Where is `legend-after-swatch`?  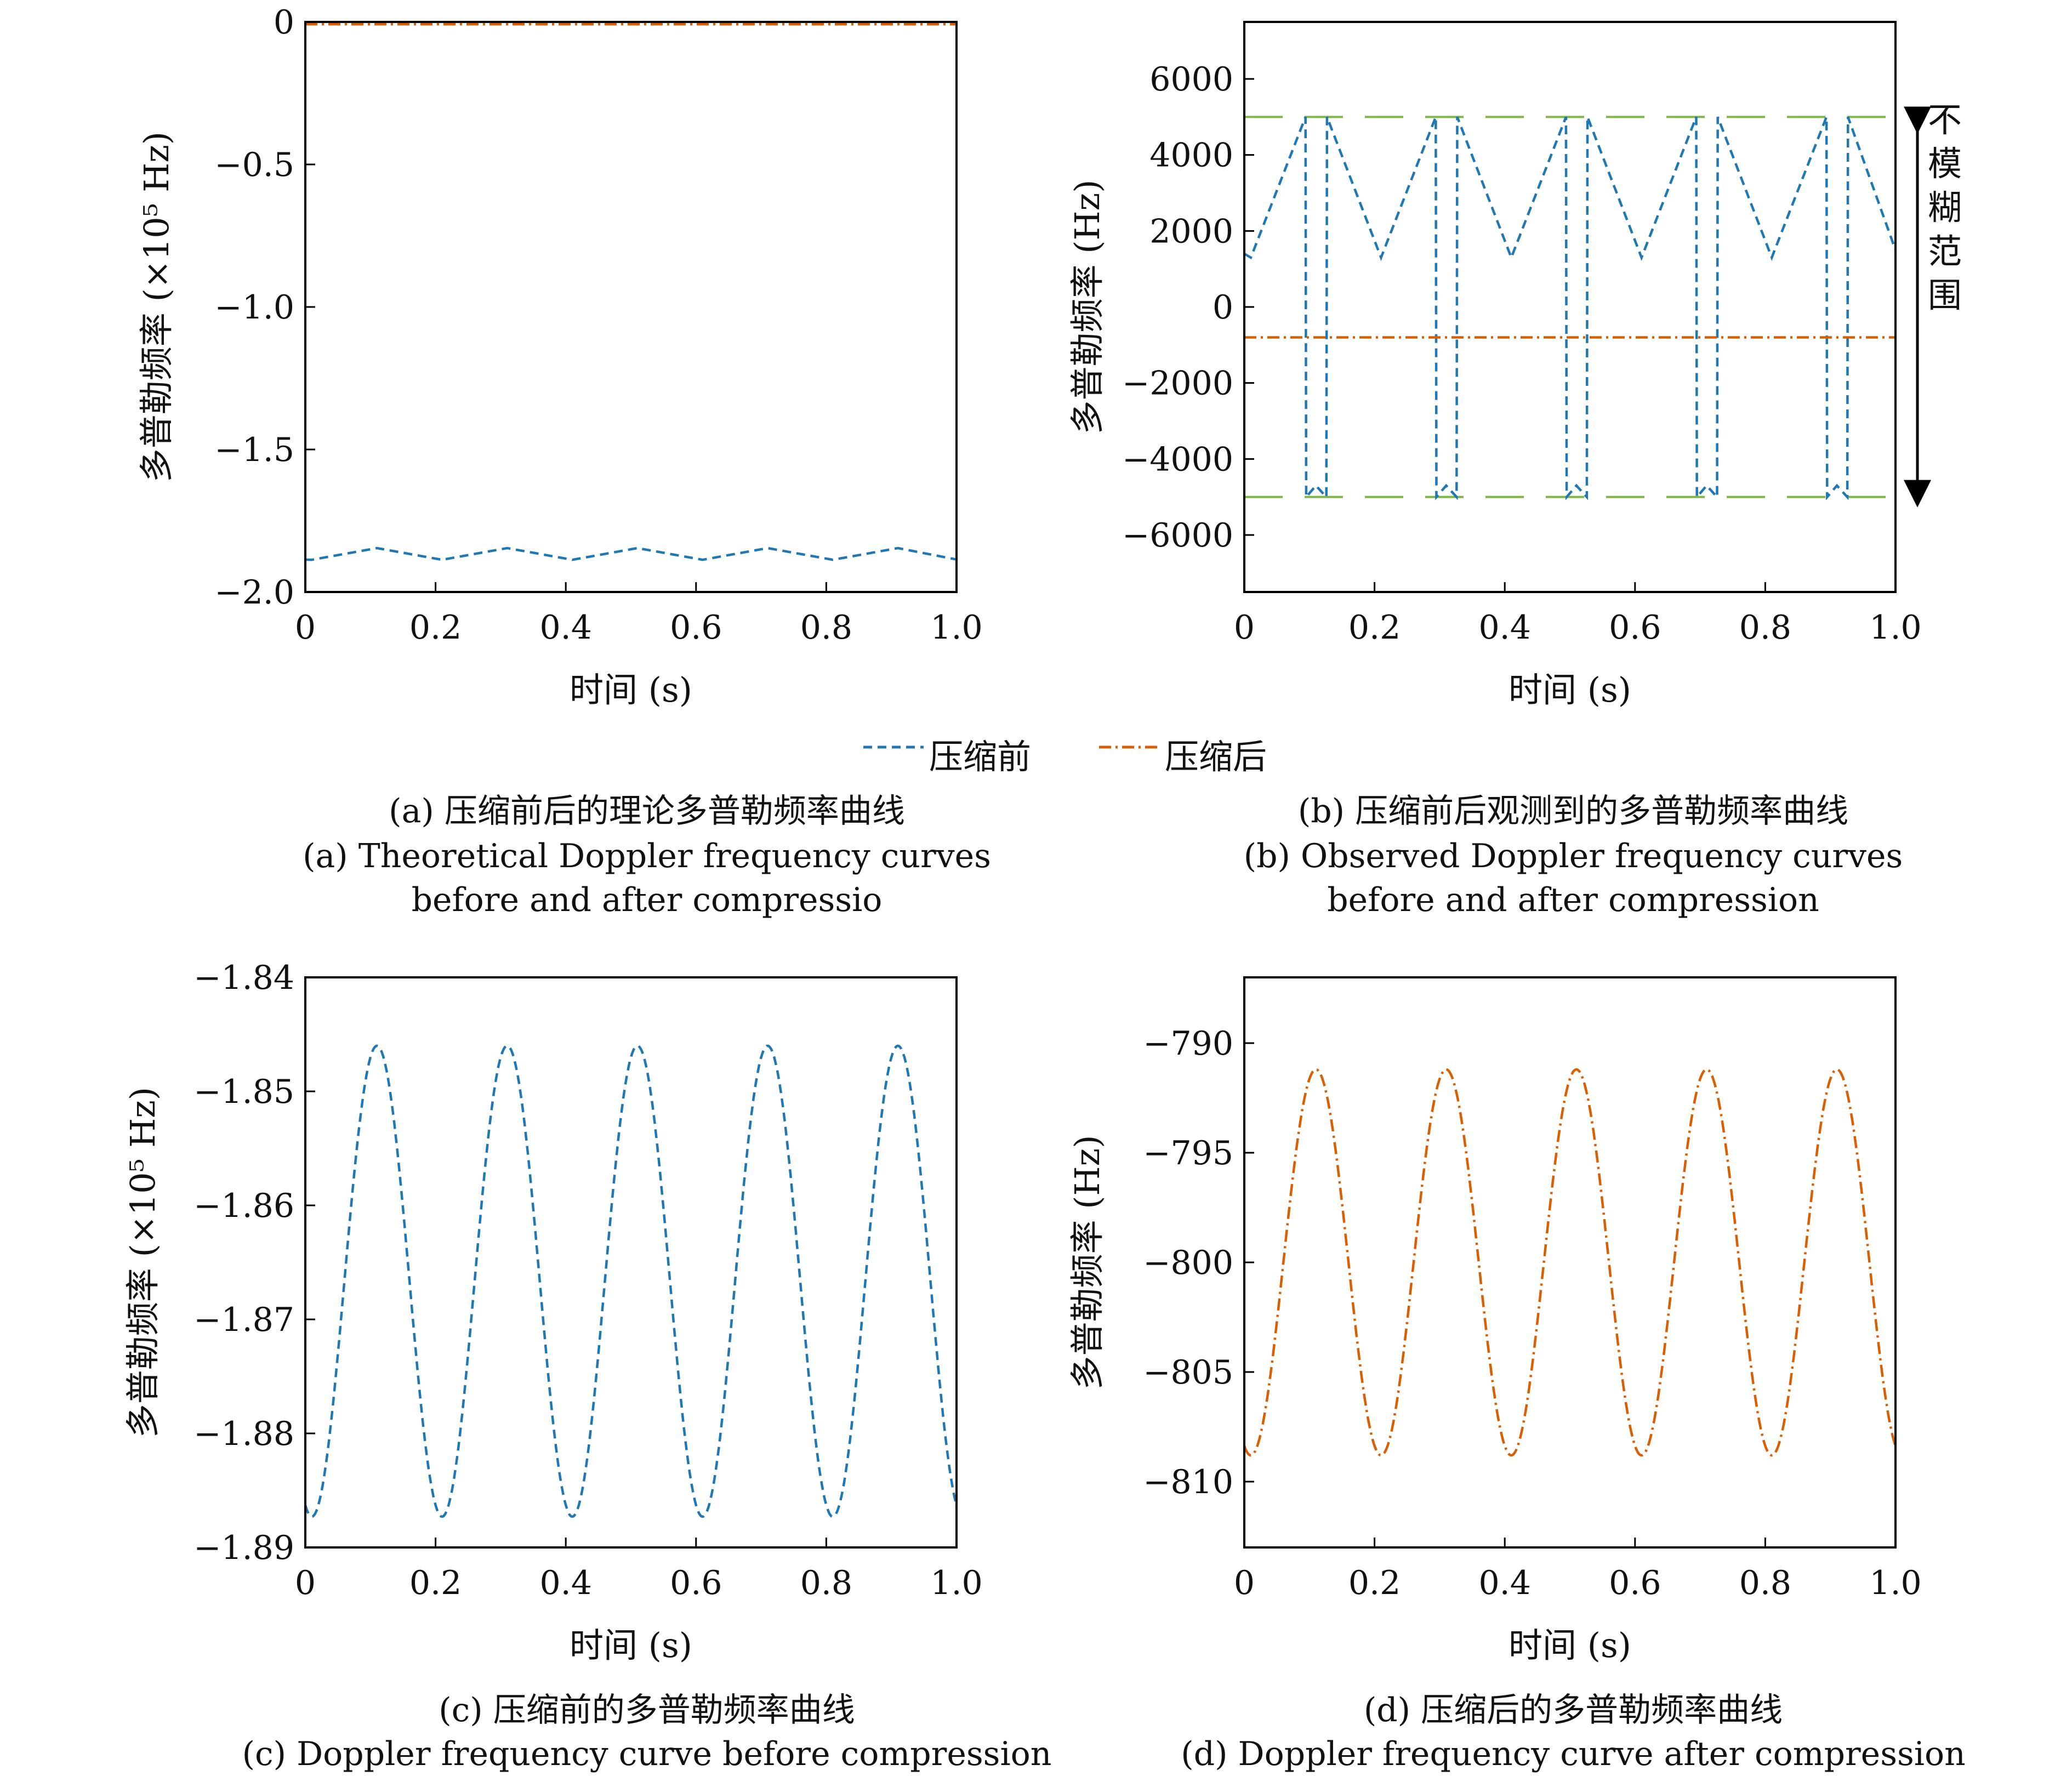 legend-after-swatch is located at coordinates (1129, 747).